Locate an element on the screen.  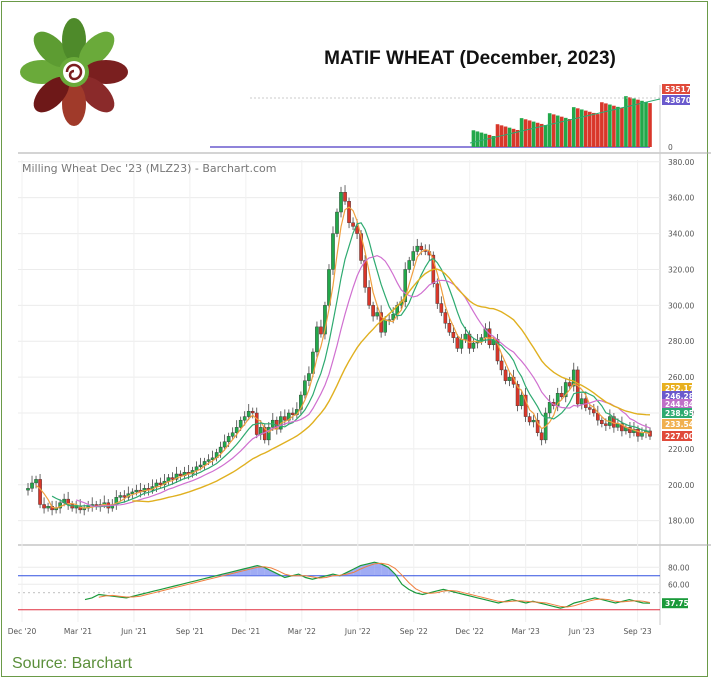
price-tick-label: 220.00 is located at coordinates (681, 449).